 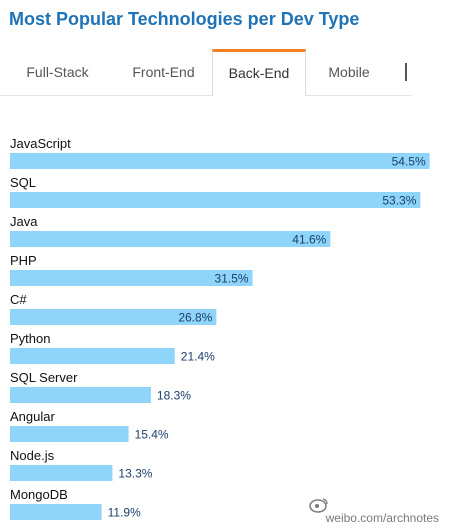 What do you see at coordinates (40, 143) in the screenshot?
I see `category-label: JavaScript` at bounding box center [40, 143].